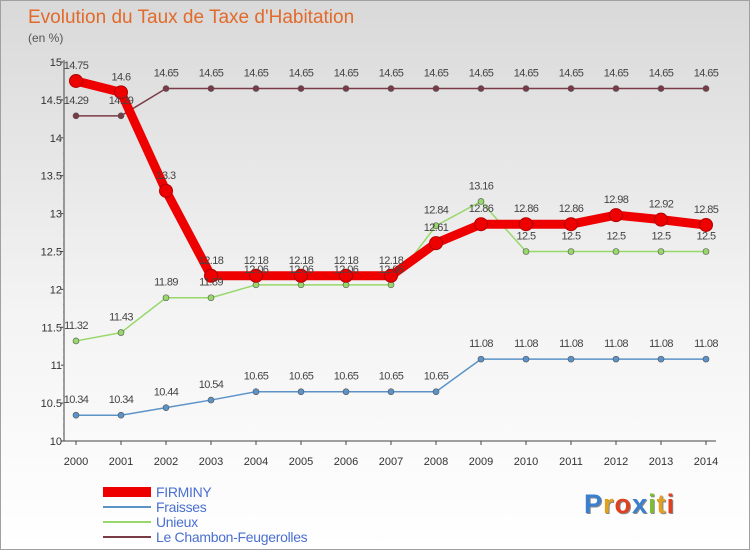 The height and width of the screenshot is (550, 750). Describe the element at coordinates (661, 205) in the screenshot. I see `data-label: 12.92` at that location.